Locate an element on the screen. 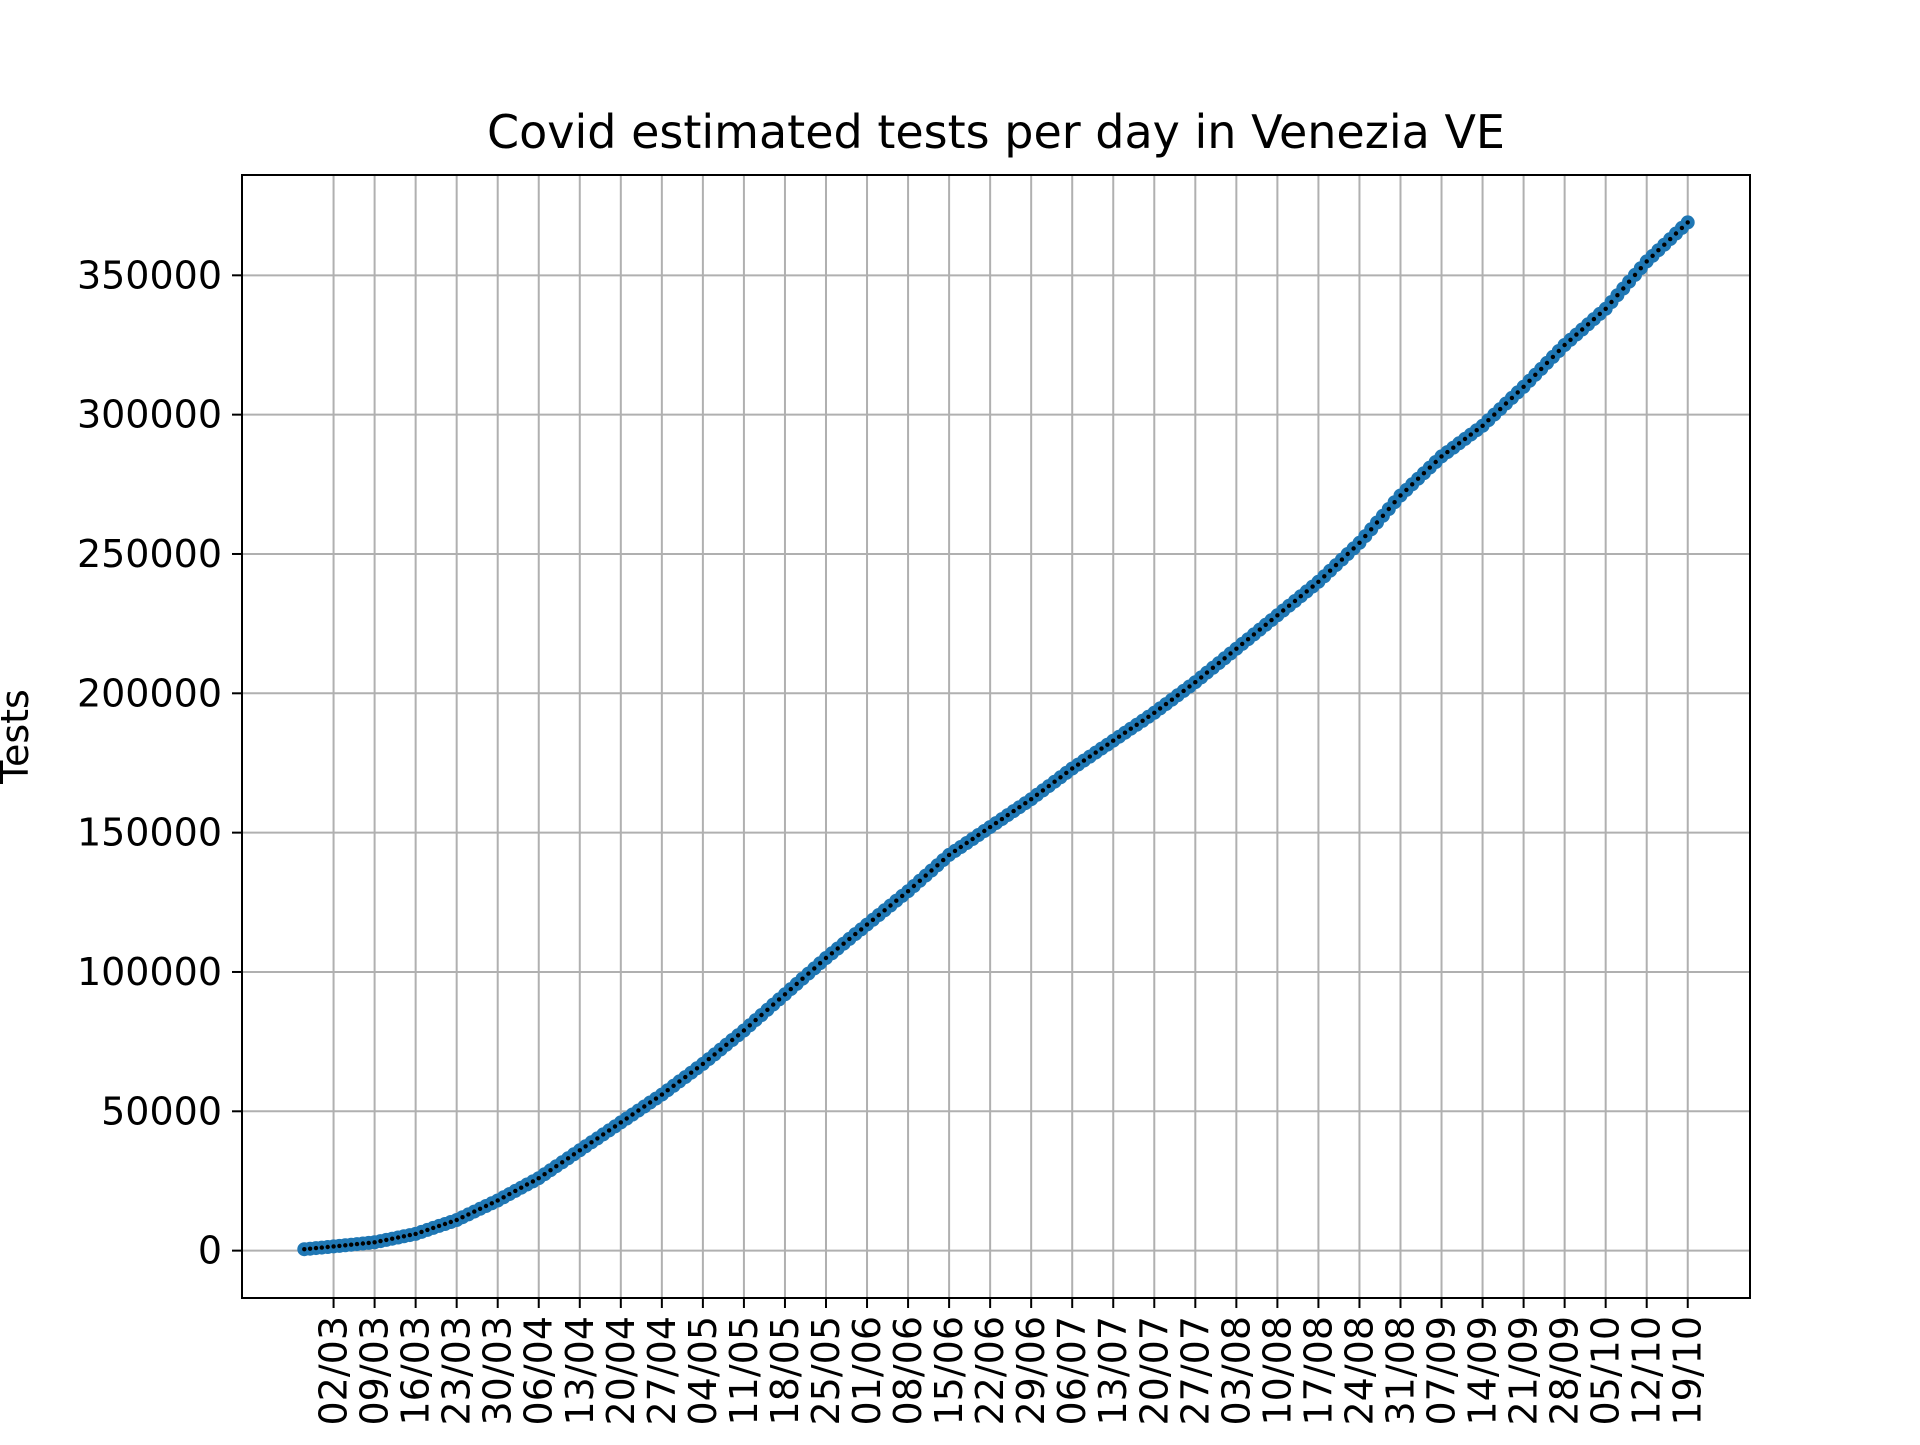 This screenshot has width=1920, height=1445. x-tick-label: 02/03 is located at coordinates (334, 1371).